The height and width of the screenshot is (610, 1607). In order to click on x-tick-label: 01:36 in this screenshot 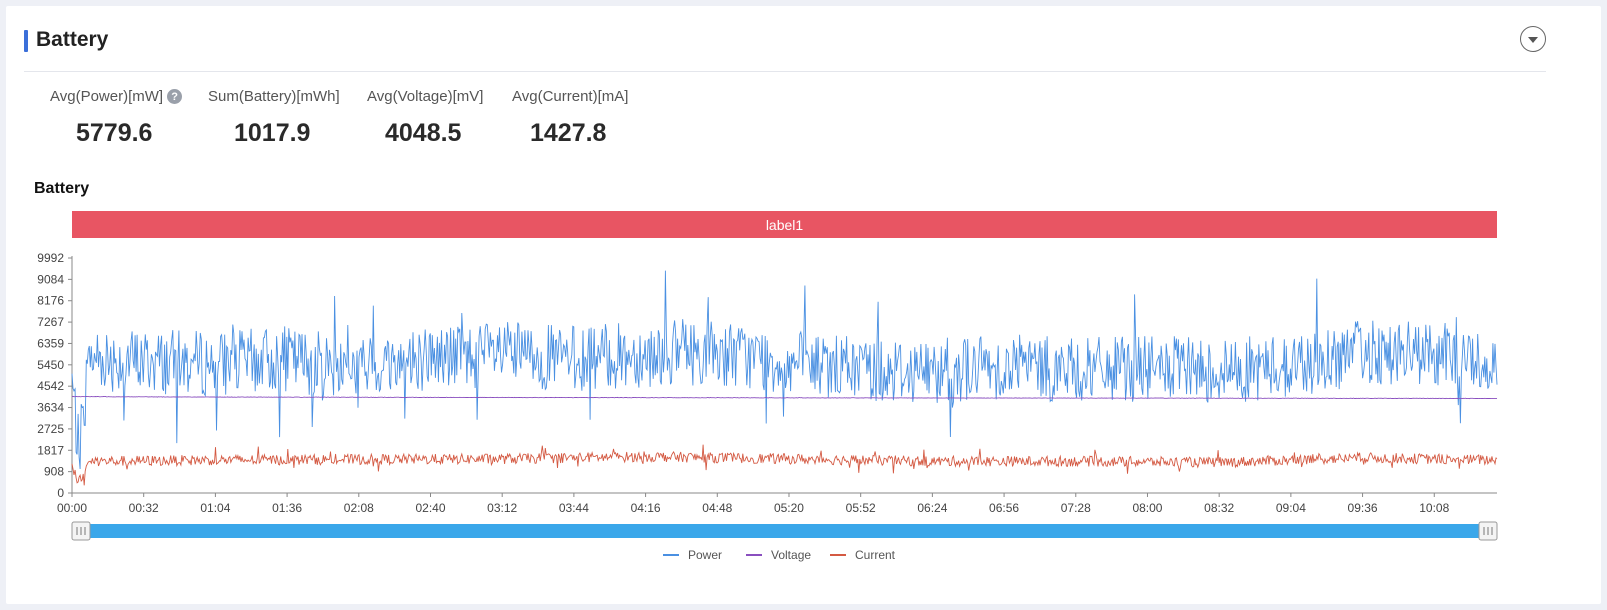, I will do `click(287, 508)`.